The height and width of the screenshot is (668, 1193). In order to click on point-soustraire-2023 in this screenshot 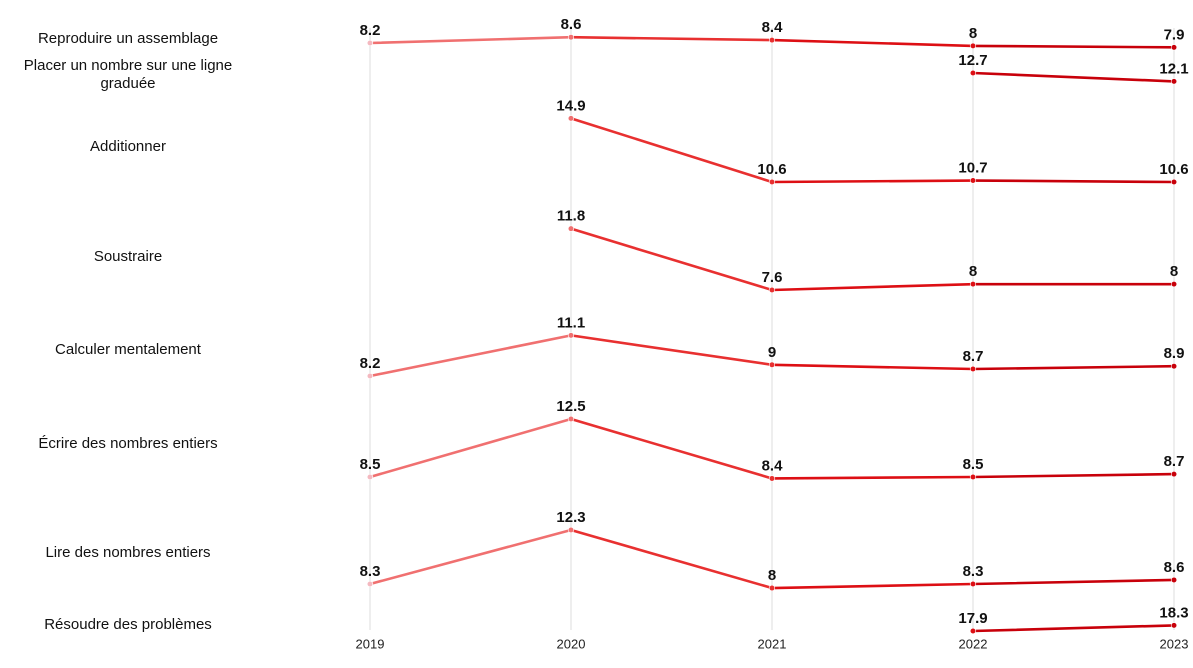, I will do `click(1174, 284)`.